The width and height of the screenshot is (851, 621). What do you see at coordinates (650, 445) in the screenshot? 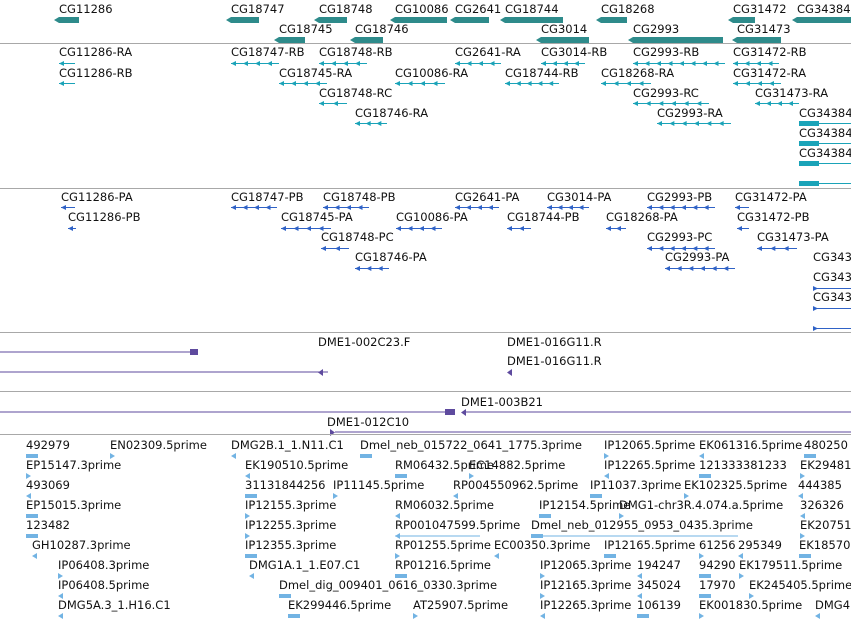
I see `est-label: IP12065.5prime` at bounding box center [650, 445].